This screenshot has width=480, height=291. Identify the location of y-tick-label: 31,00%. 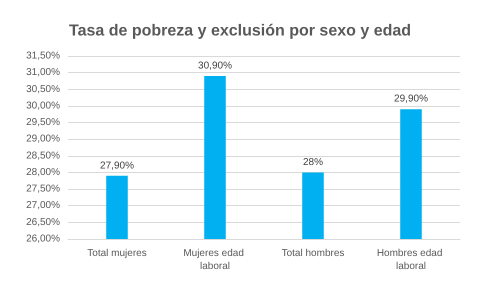
(43, 72).